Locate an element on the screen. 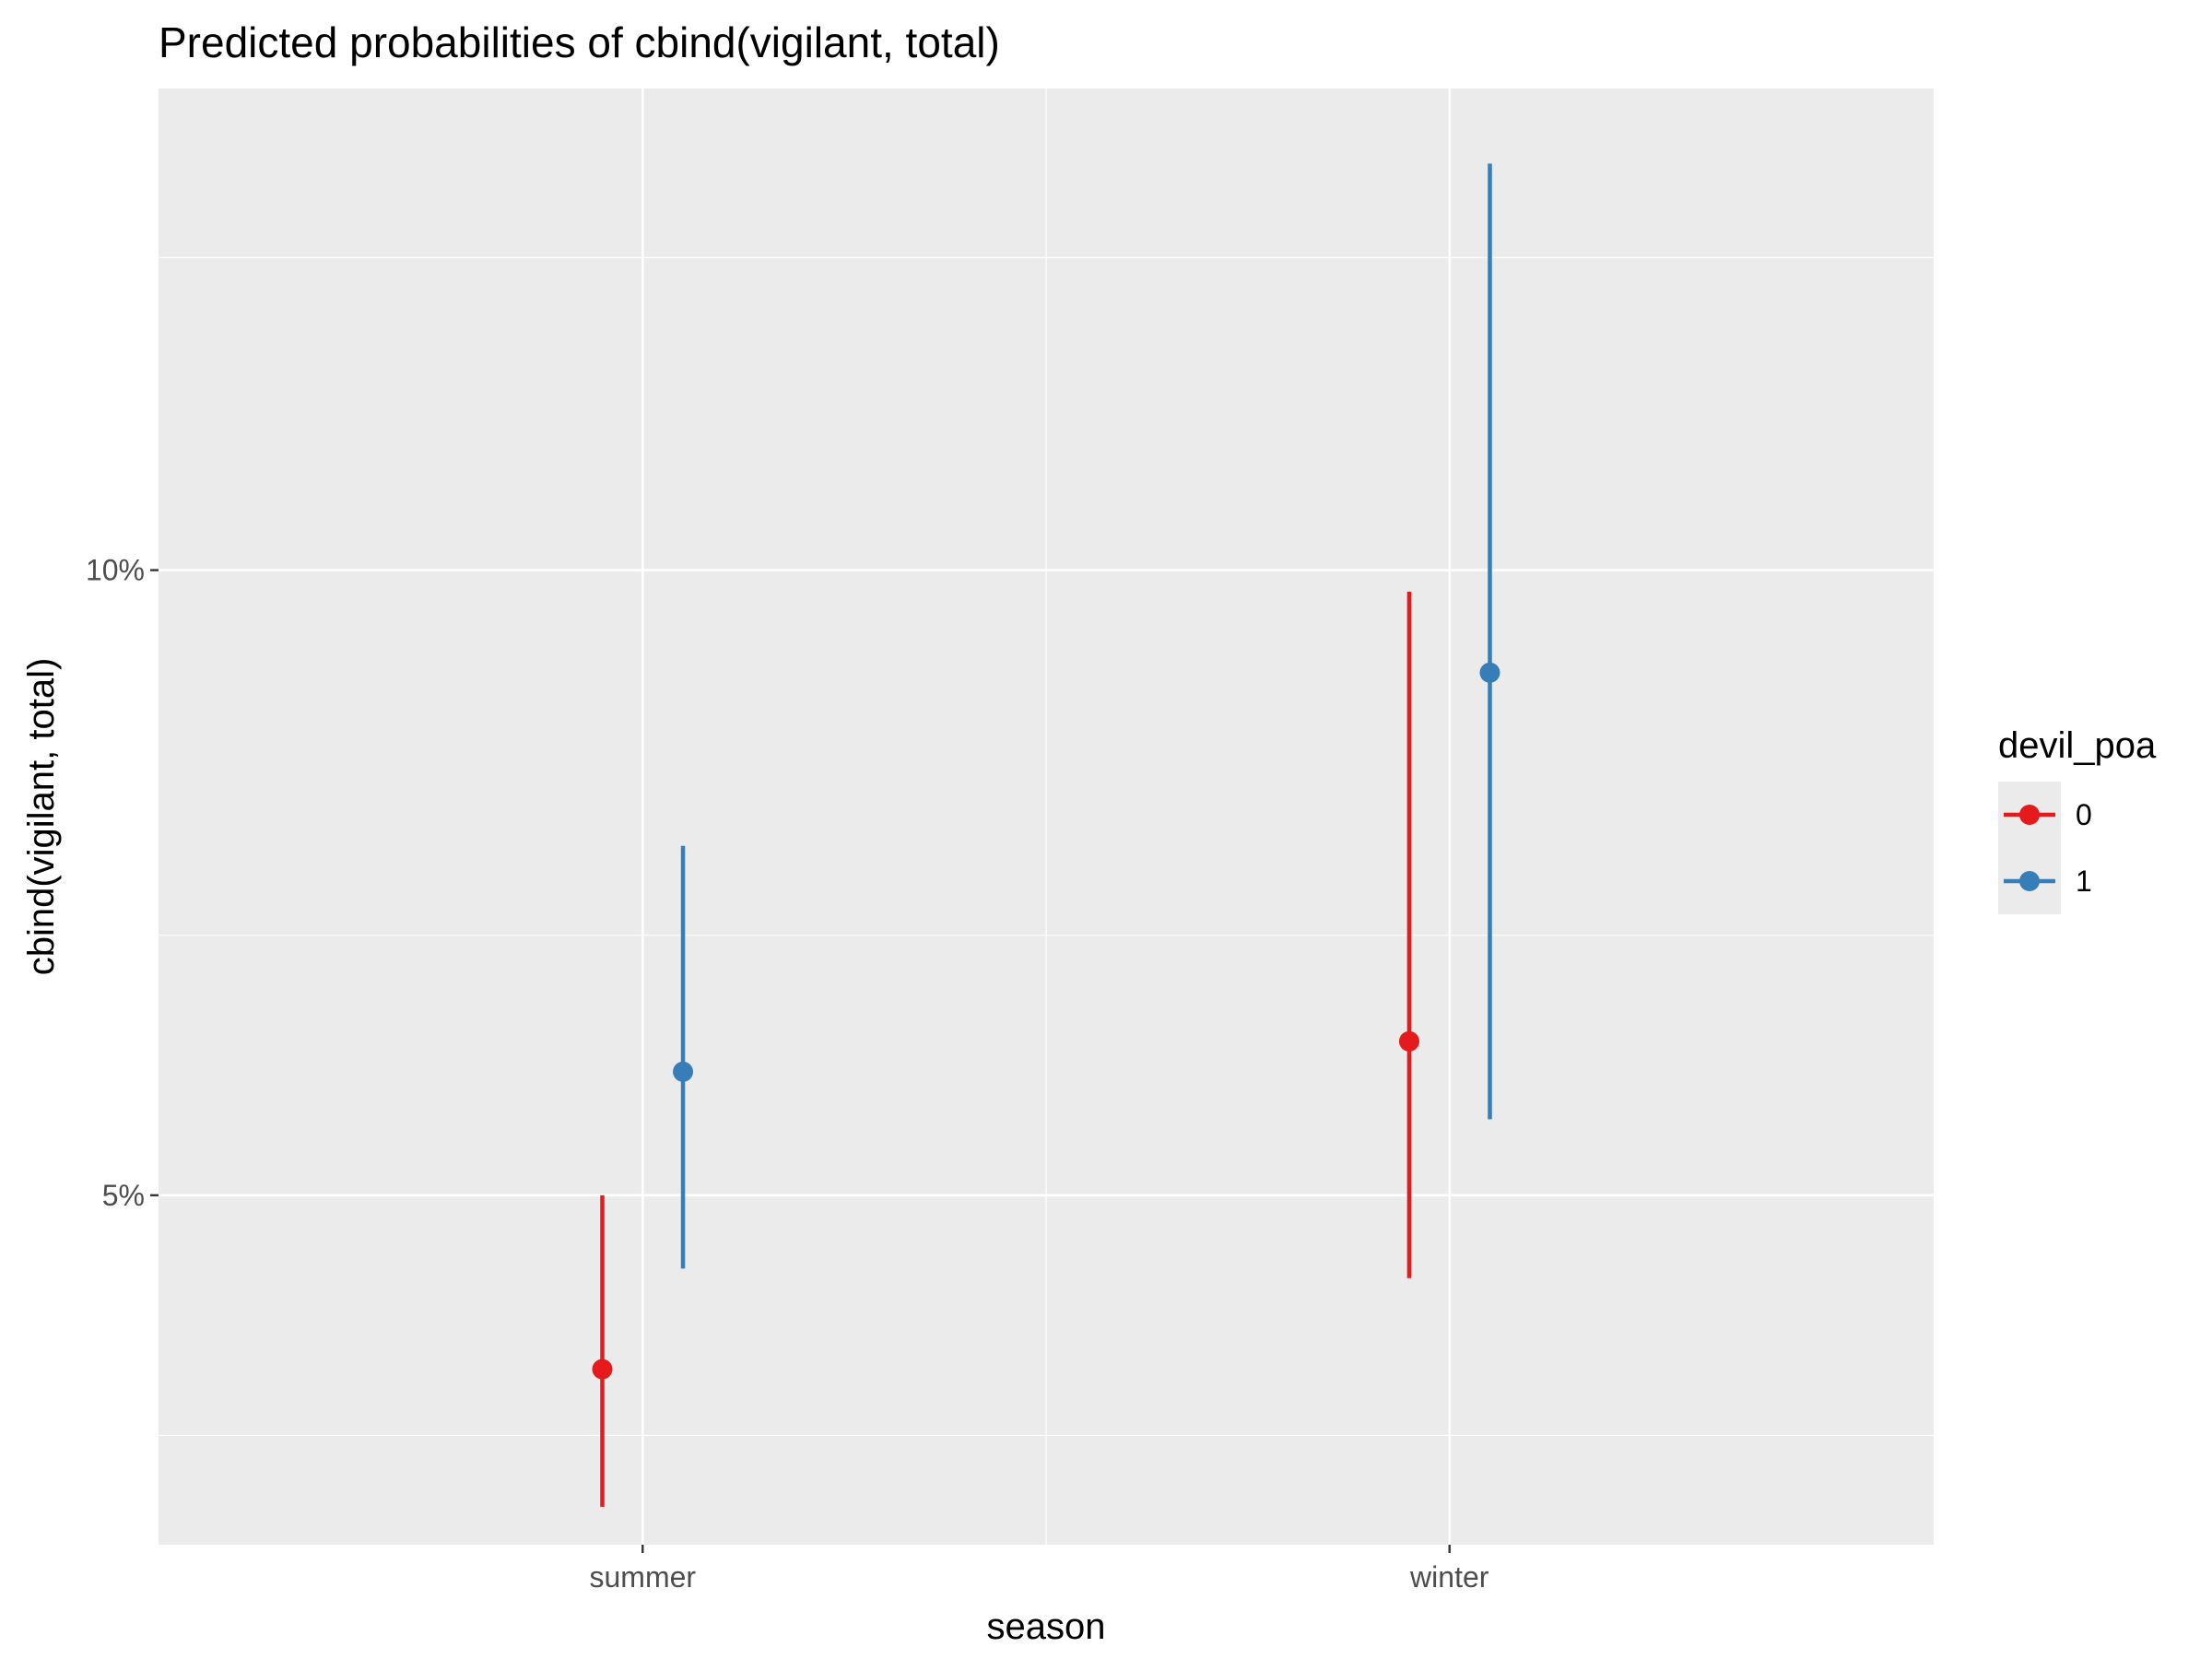 The height and width of the screenshot is (1659, 2212). y-tick-label: 10% is located at coordinates (115, 570).